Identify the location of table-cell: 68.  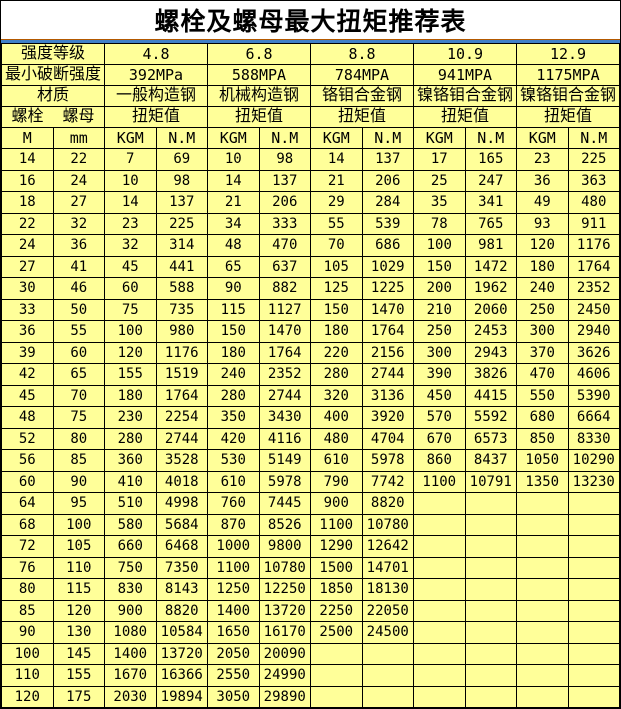
(27, 524).